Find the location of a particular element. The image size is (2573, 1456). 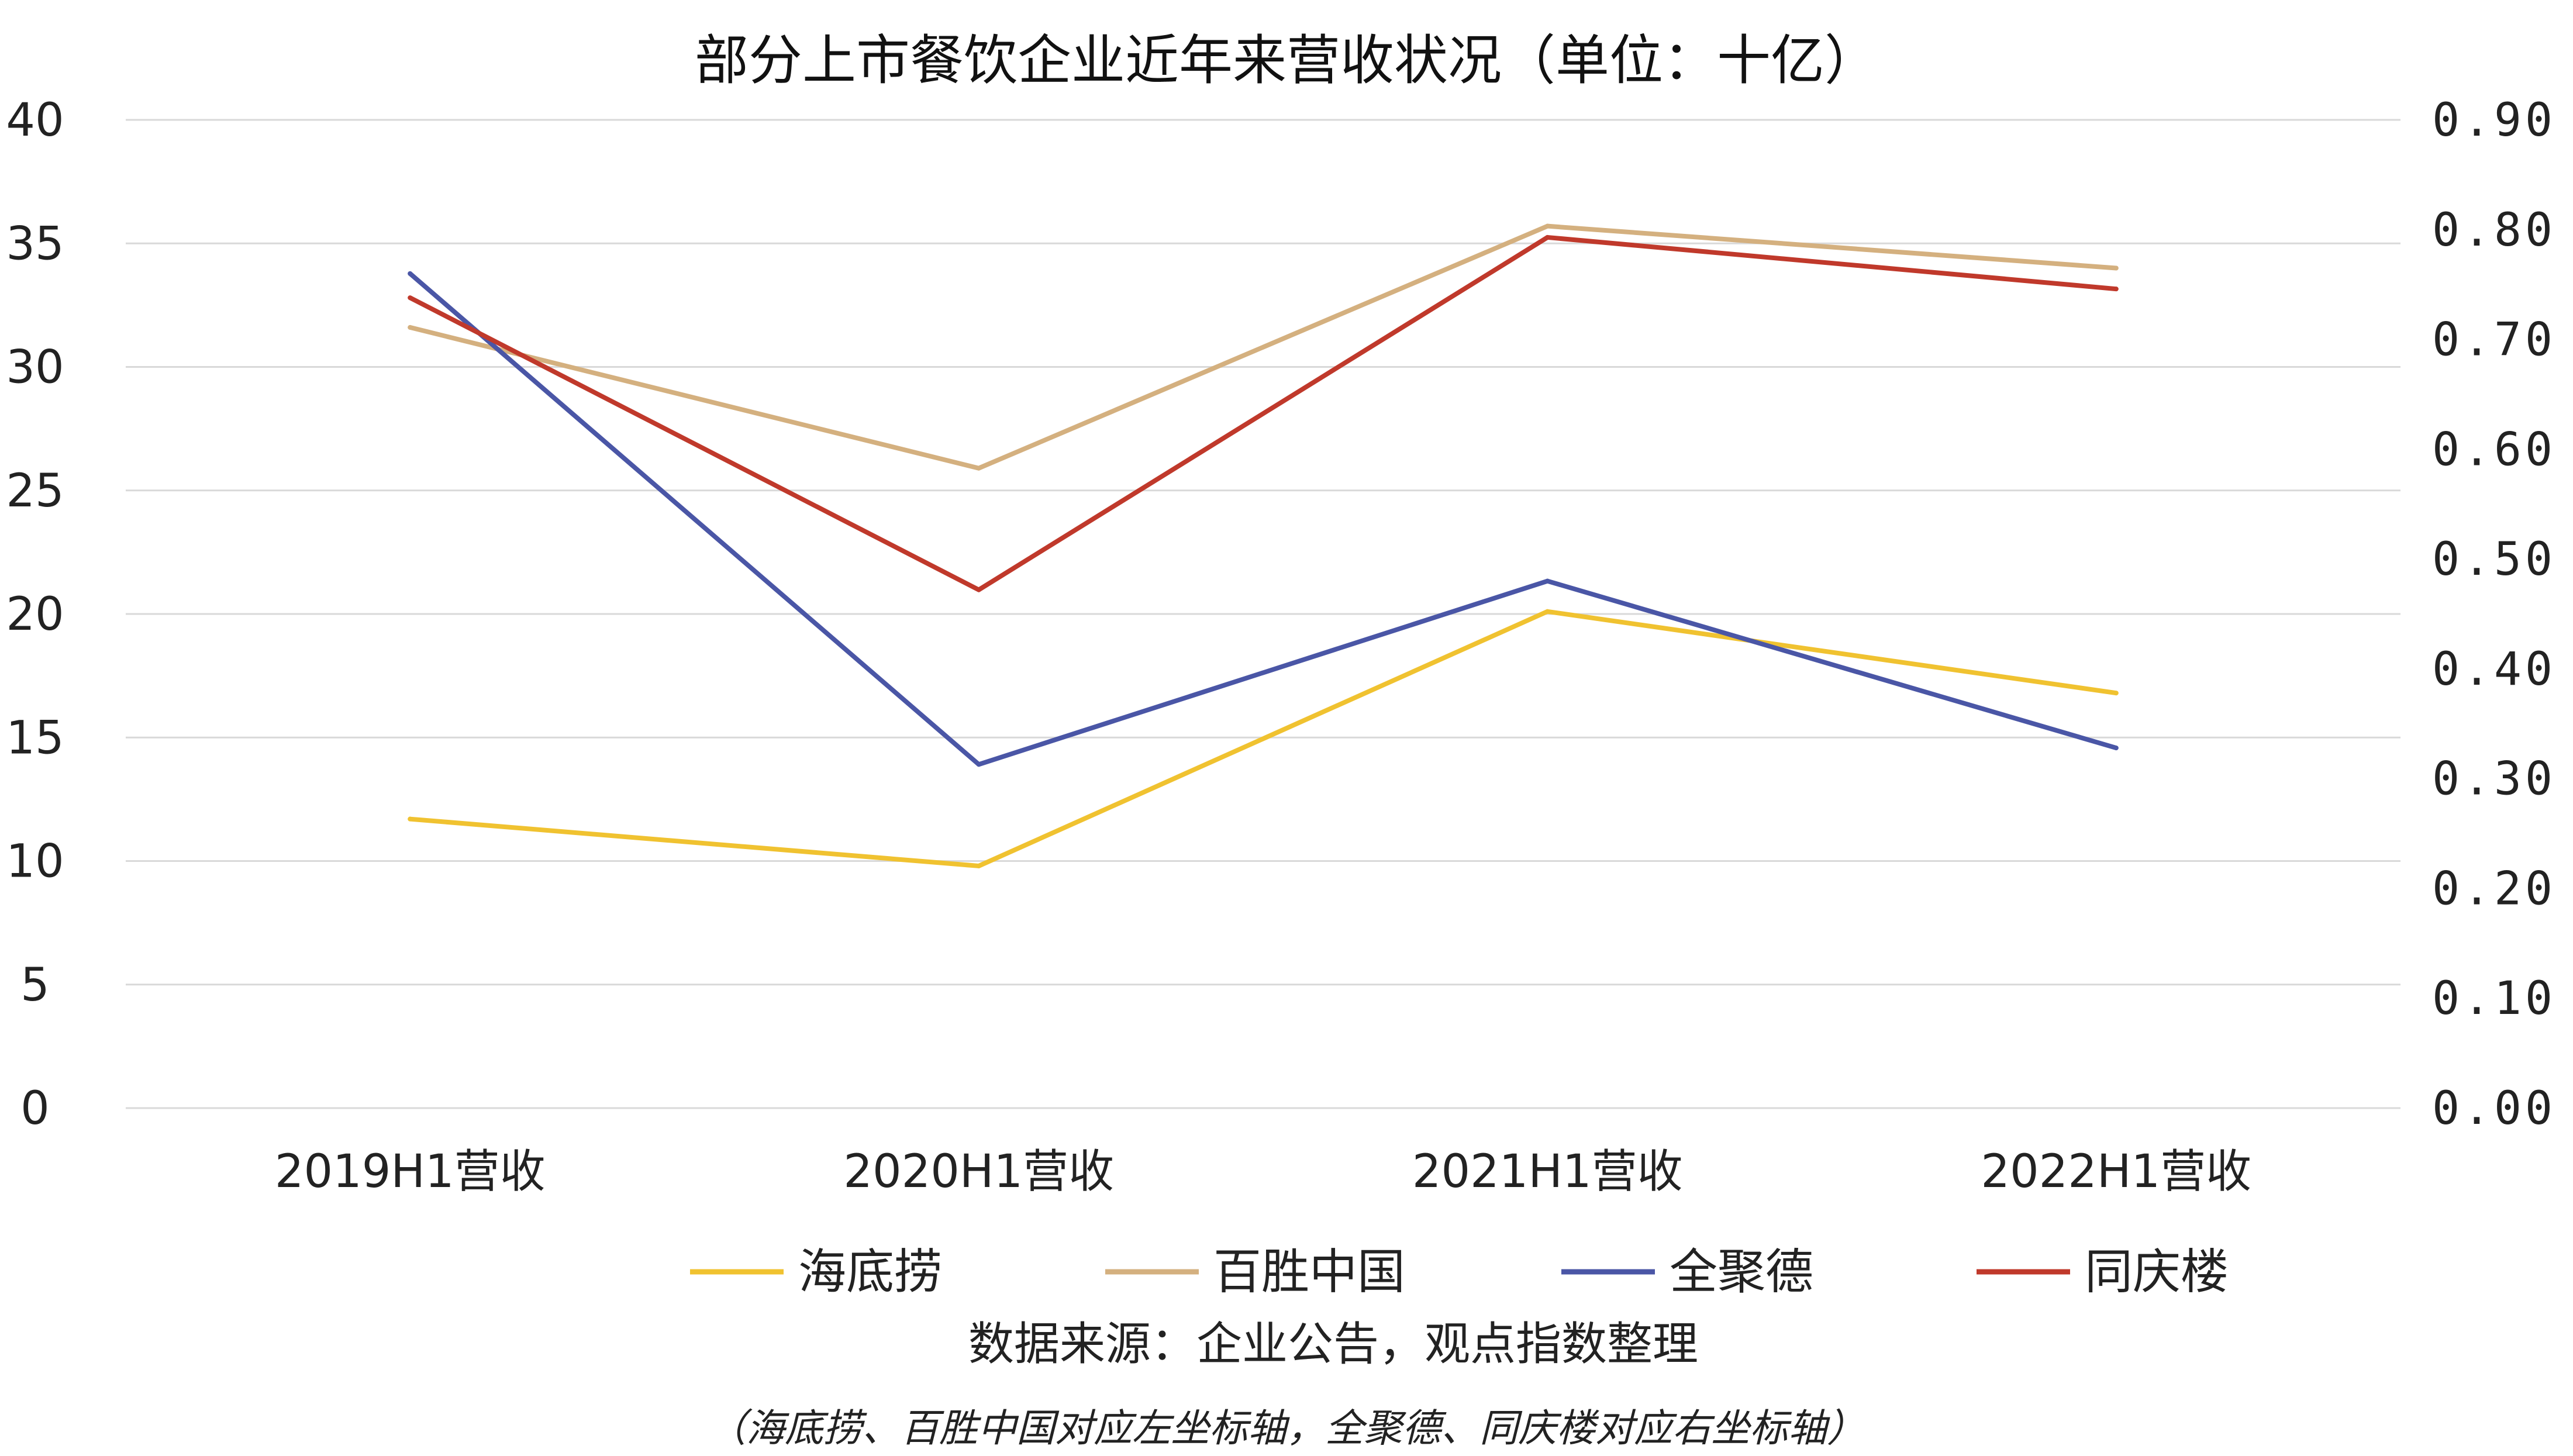

x-category-label: 2019H1营收 is located at coordinates (410, 1172).